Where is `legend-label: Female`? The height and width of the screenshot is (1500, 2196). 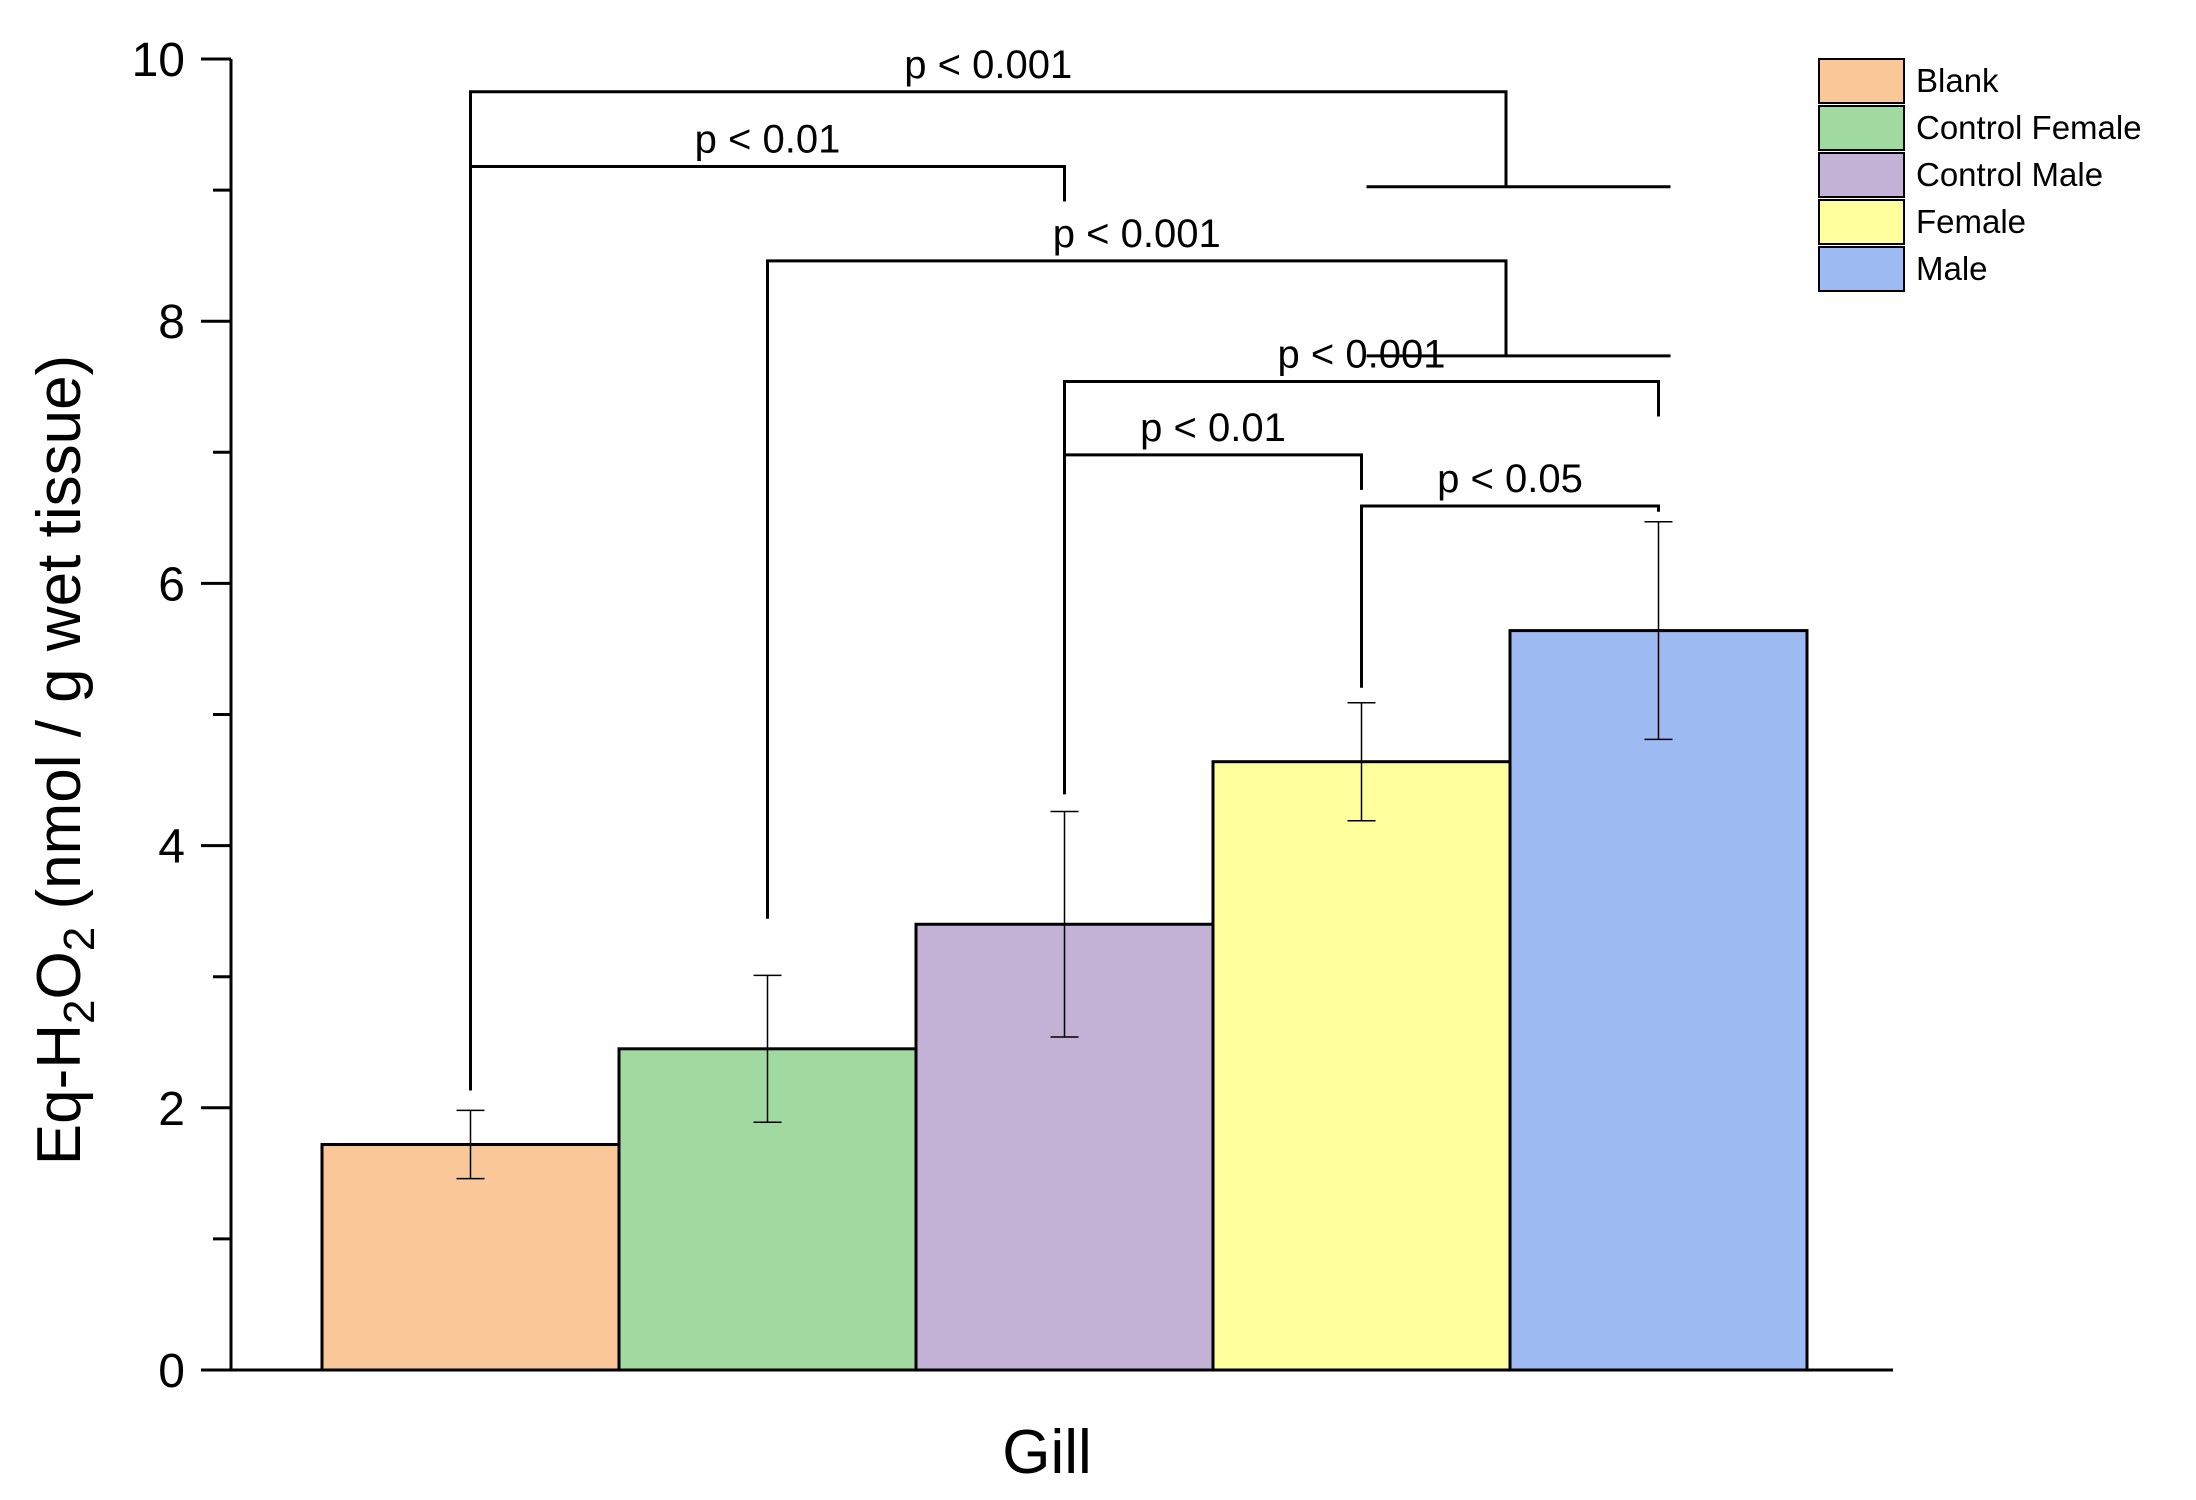
legend-label: Female is located at coordinates (1971, 221).